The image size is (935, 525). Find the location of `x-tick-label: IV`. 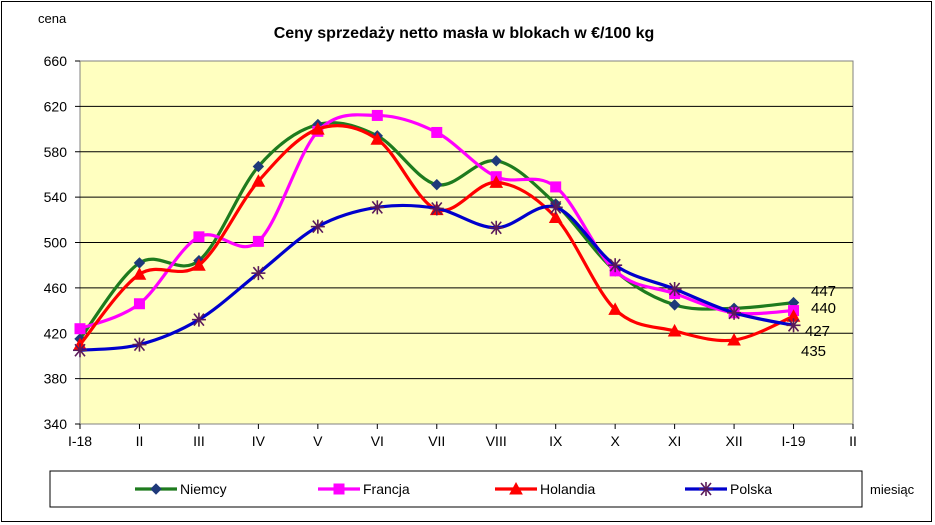

x-tick-label: IV is located at coordinates (259, 441).